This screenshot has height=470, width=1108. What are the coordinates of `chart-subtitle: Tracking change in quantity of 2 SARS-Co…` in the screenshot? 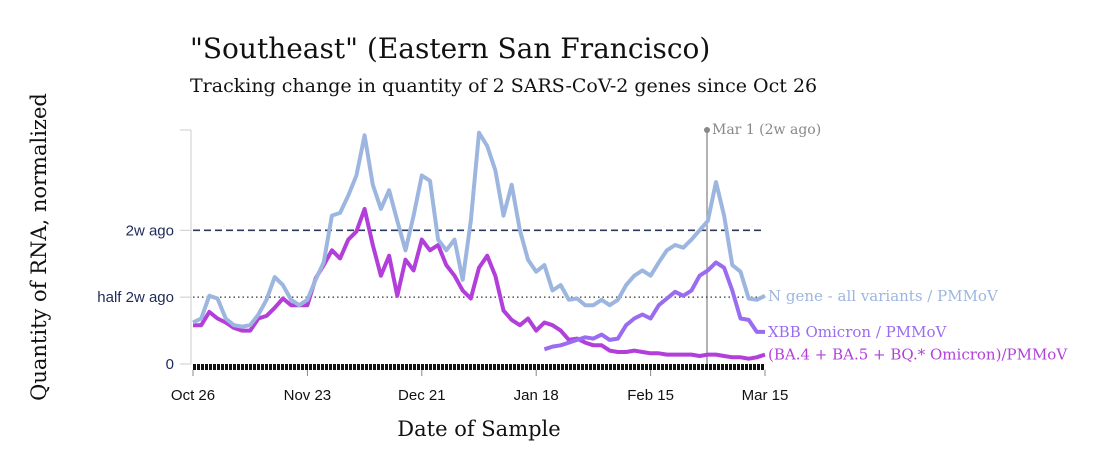 It's located at (503, 86).